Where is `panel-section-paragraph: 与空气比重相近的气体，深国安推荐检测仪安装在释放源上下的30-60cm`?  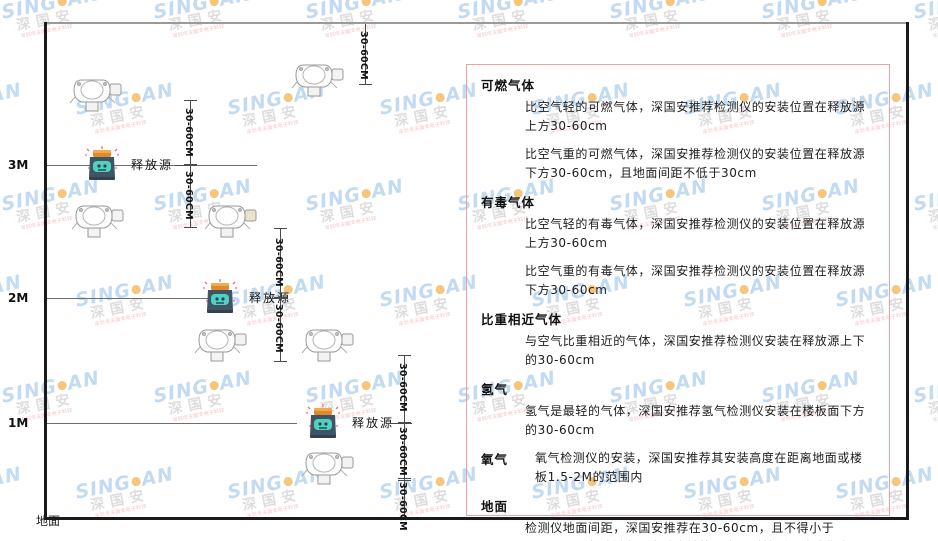
panel-section-paragraph: 与空气比重相近的气体，深国安推荐检测仪安装在释放源上下的30-60cm is located at coordinates (695, 350).